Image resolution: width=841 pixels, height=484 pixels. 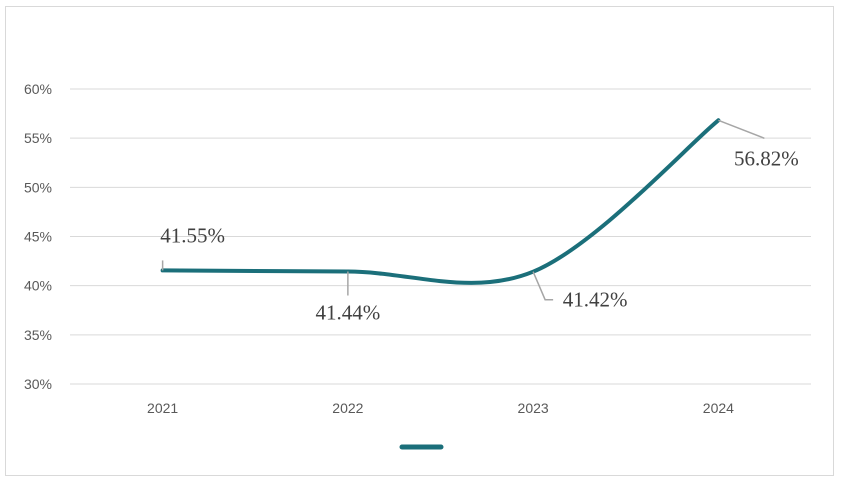 I want to click on x-tick-label: 2022, so click(x=347, y=408).